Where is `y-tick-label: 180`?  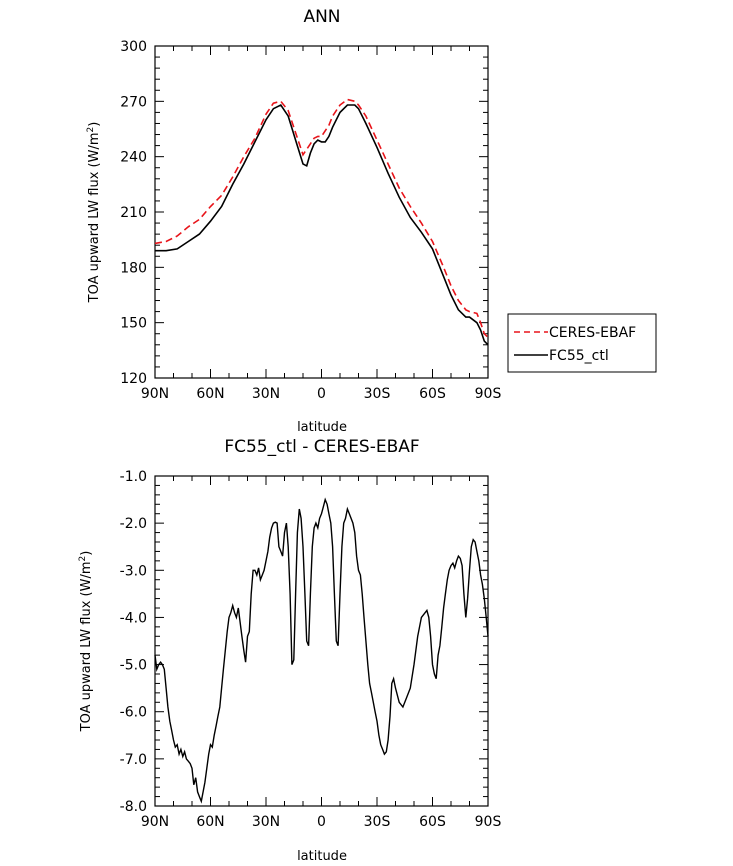 y-tick-label: 180 is located at coordinates (133, 268).